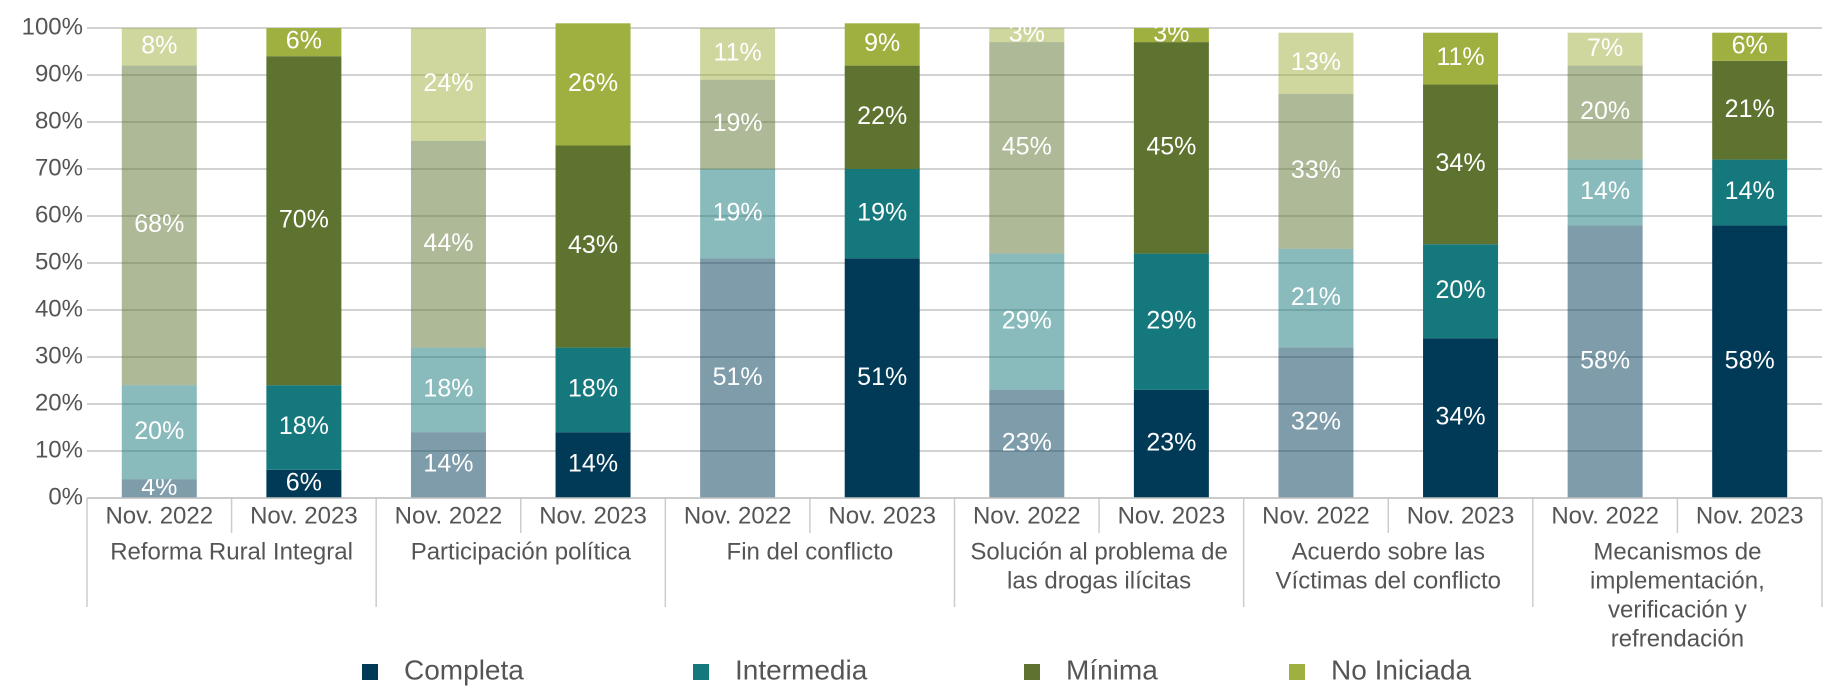  Describe the element at coordinates (1099, 580) in the screenshot. I see `group-label: las drogas ilícitas` at that location.